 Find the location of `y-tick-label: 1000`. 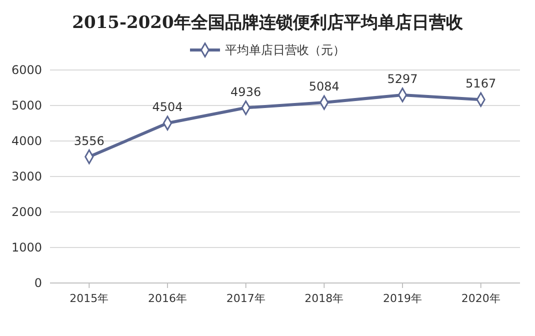

y-tick-label: 1000 is located at coordinates (26, 247).